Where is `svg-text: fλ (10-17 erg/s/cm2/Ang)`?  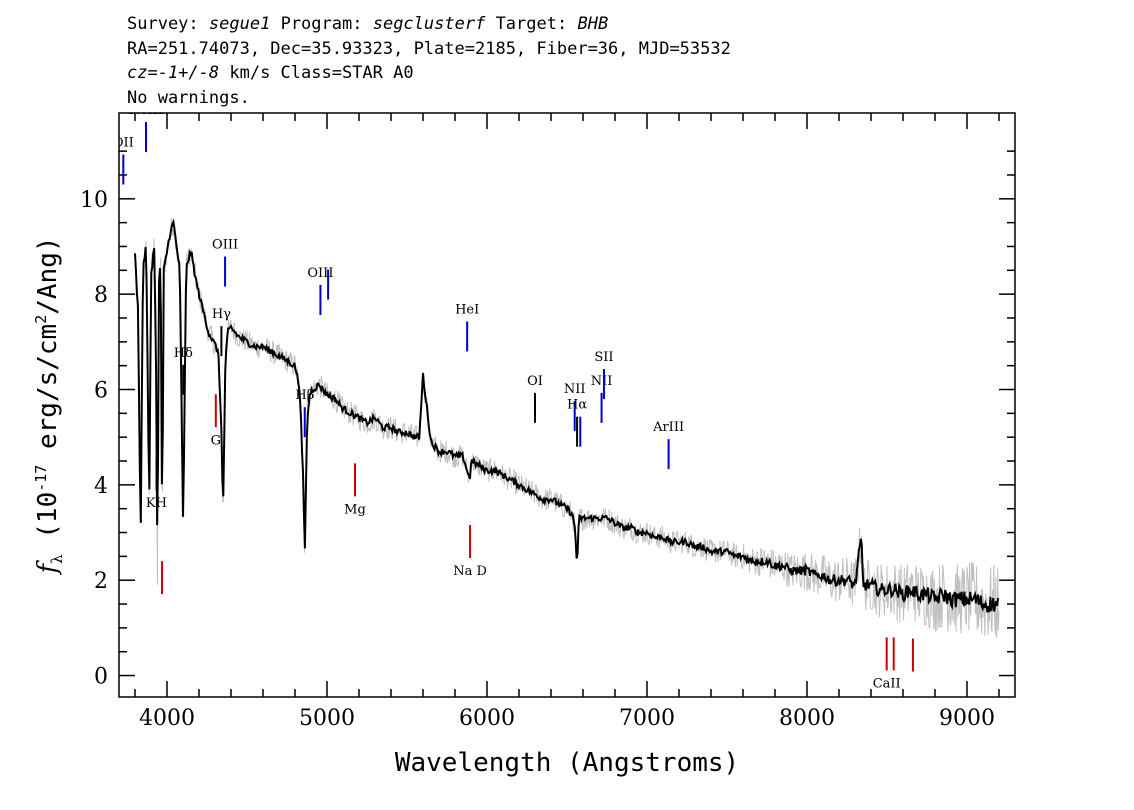 svg-text: fλ (10-17 erg/s/cm2/Ang) is located at coordinates (49, 405).